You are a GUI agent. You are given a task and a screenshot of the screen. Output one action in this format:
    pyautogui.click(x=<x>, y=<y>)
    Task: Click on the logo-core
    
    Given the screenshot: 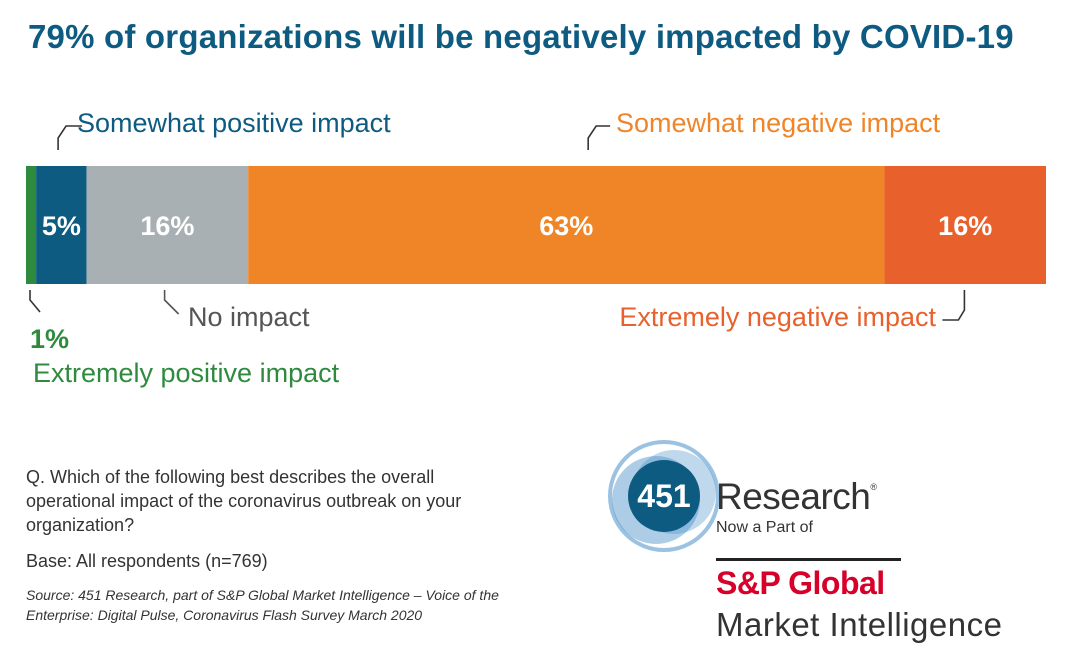 What is the action you would take?
    pyautogui.click(x=664, y=496)
    